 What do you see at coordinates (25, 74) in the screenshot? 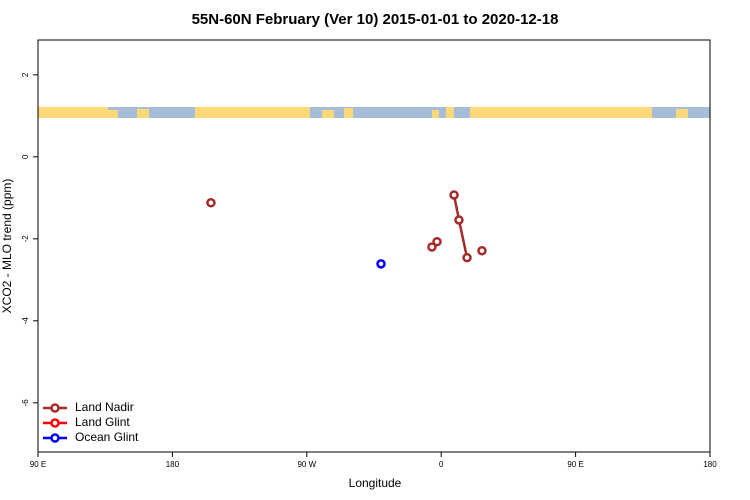
I see `y-tick-label: 2` at bounding box center [25, 74].